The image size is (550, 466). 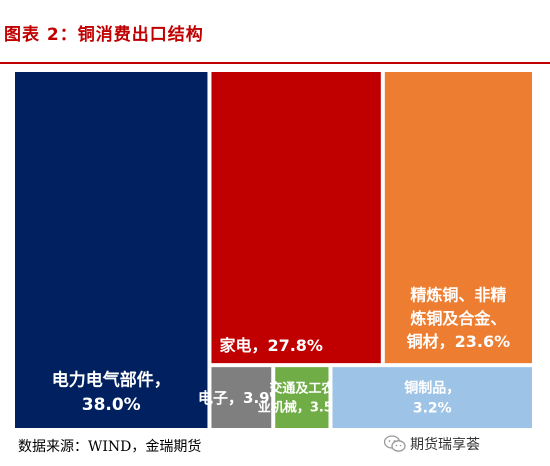 I want to click on tile-label-5: 交通及工农业机械，3.5%, so click(x=302, y=398).